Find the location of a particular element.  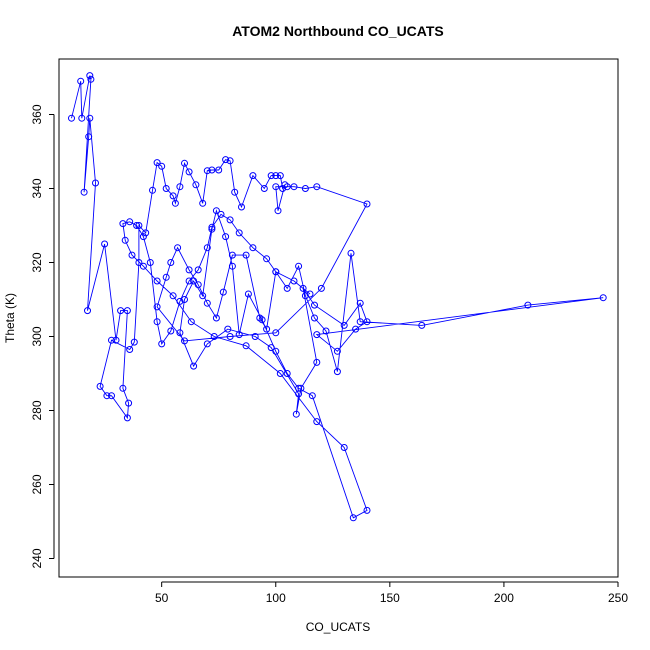

y-axis-label: Theta (K) is located at coordinates (10, 318).